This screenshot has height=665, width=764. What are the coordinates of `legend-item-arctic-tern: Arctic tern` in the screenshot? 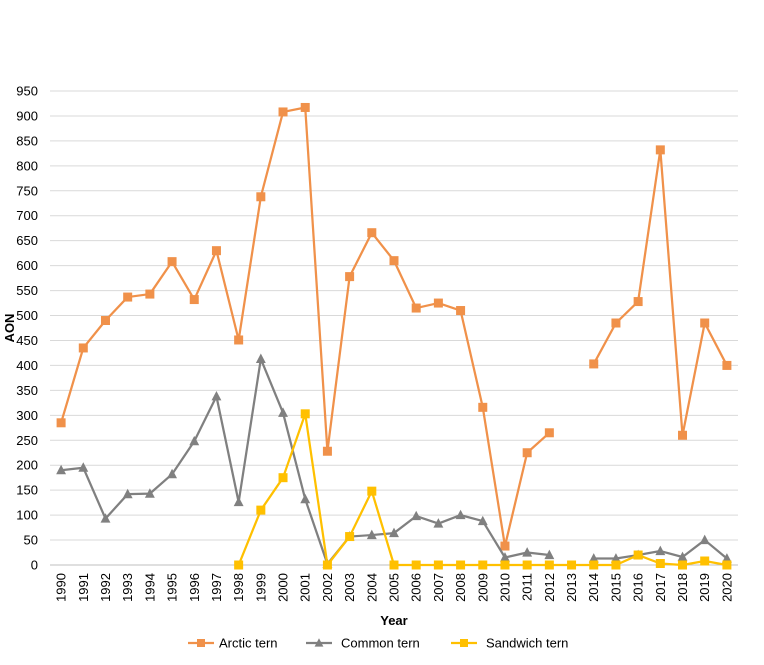 It's located at (233, 643).